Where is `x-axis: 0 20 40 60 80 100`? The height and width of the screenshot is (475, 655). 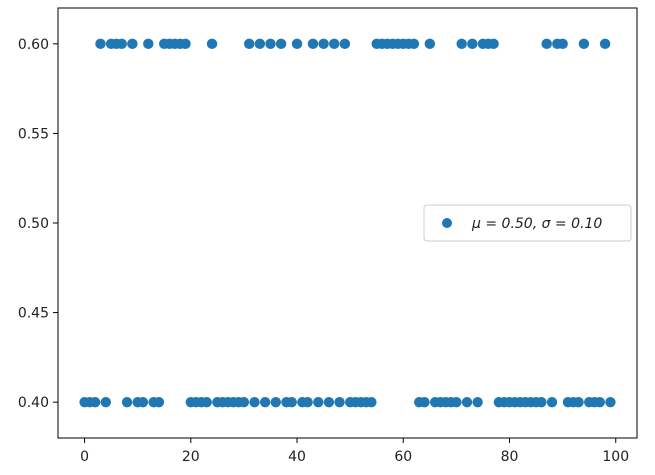 x-axis: 0 20 40 60 80 100 is located at coordinates (354, 451).